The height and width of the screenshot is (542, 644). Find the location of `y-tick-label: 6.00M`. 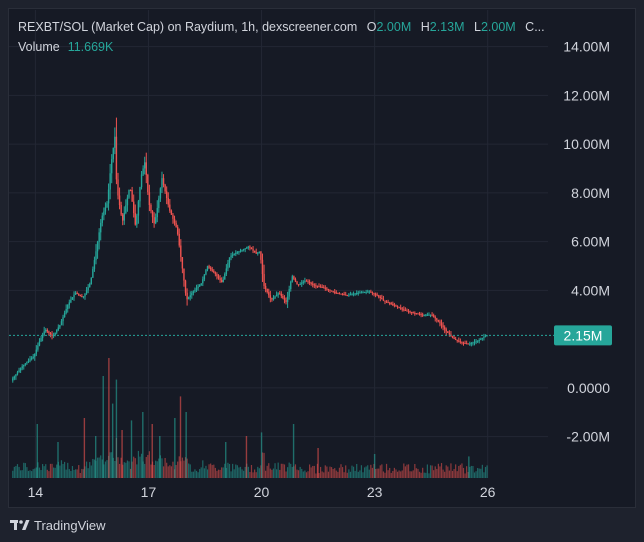

y-tick-label: 6.00M is located at coordinates (590, 242).